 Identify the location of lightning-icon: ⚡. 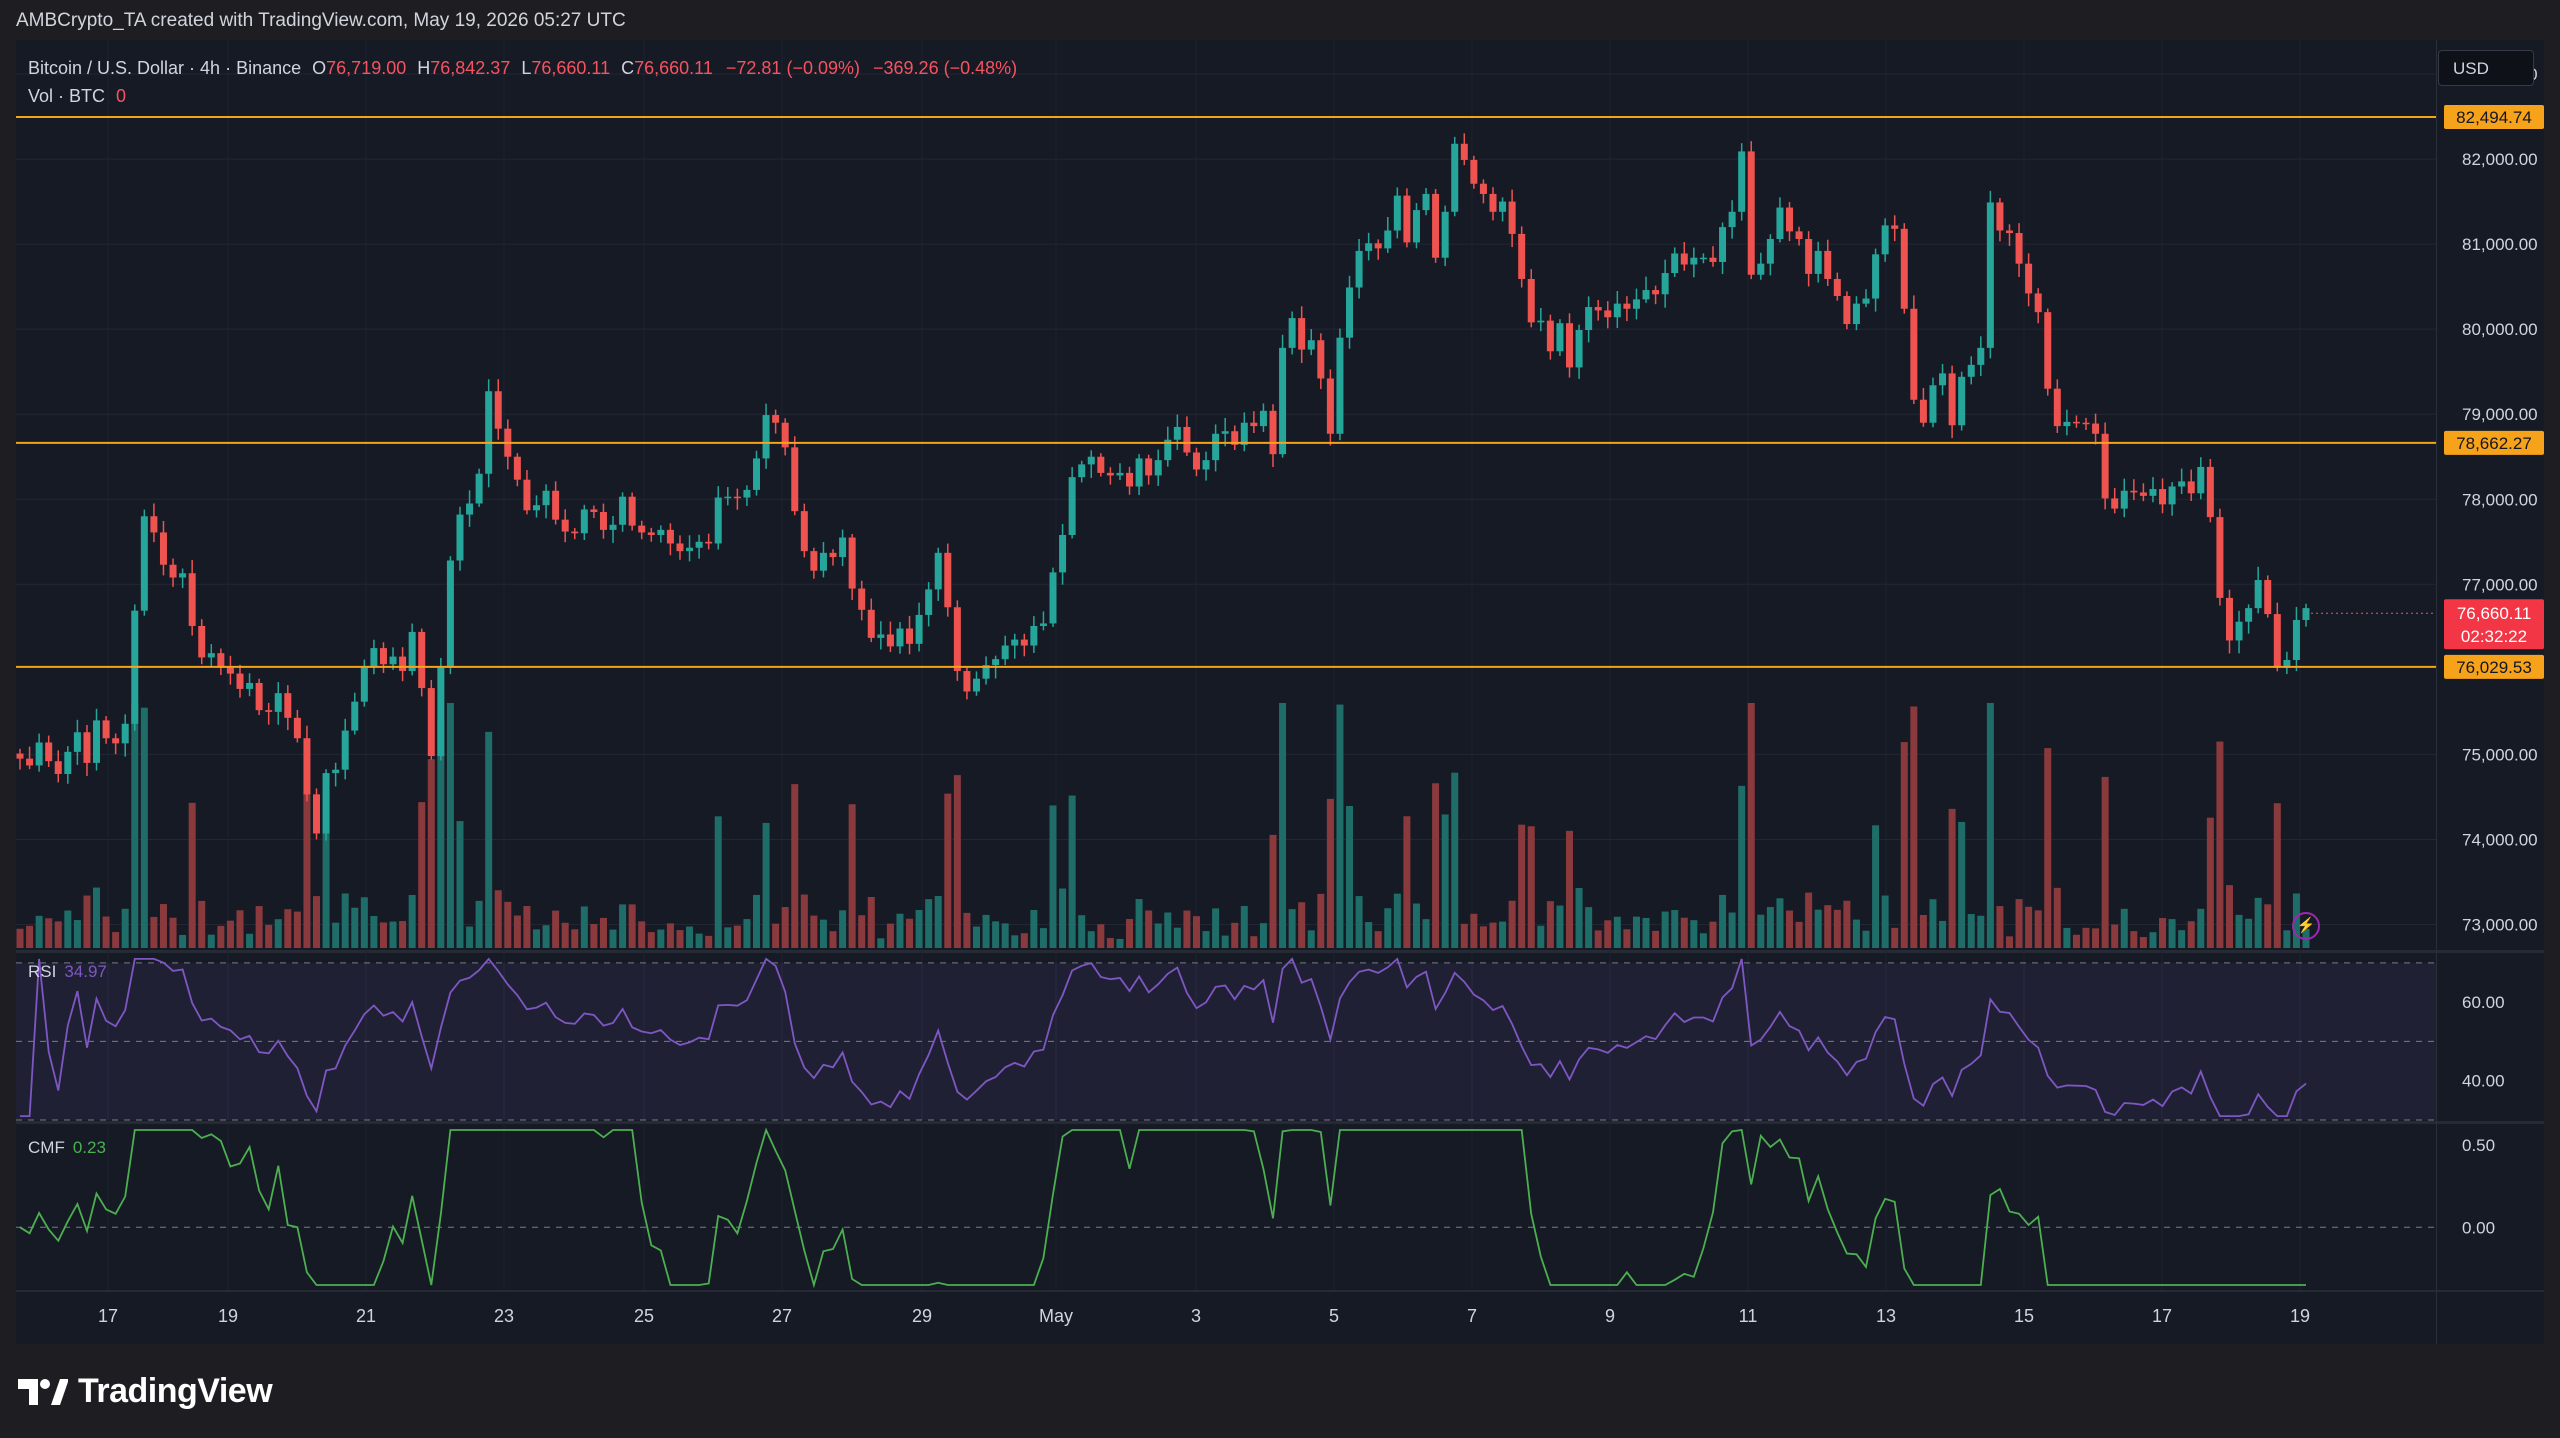
(2306, 926).